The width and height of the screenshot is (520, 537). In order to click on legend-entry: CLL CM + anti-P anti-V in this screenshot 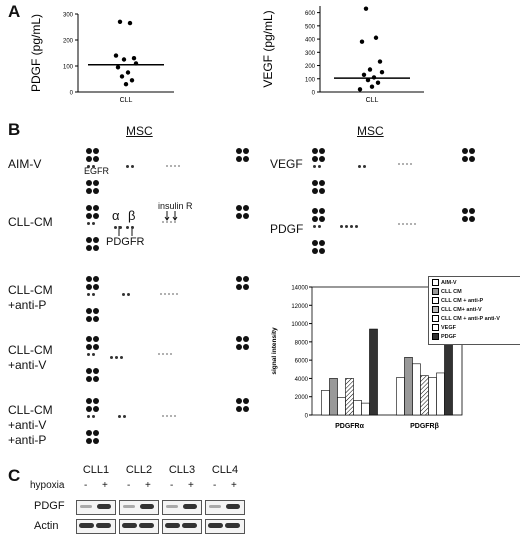, I will do `click(476, 319)`.